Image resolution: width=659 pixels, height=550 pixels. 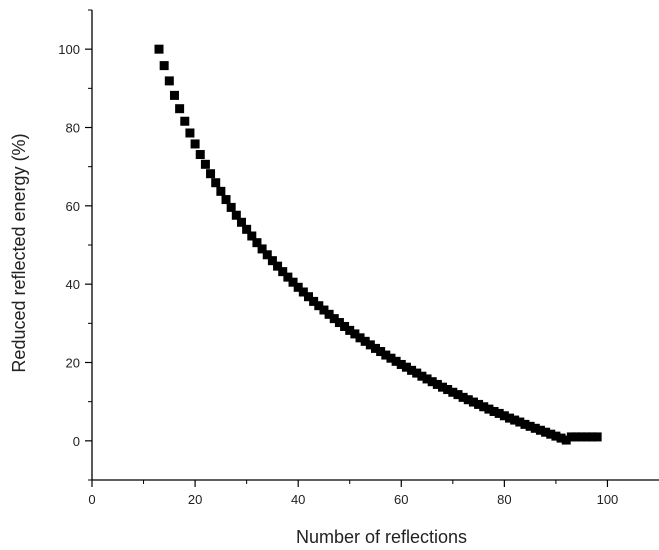 What do you see at coordinates (73, 284) in the screenshot?
I see `y-tick-label: 40` at bounding box center [73, 284].